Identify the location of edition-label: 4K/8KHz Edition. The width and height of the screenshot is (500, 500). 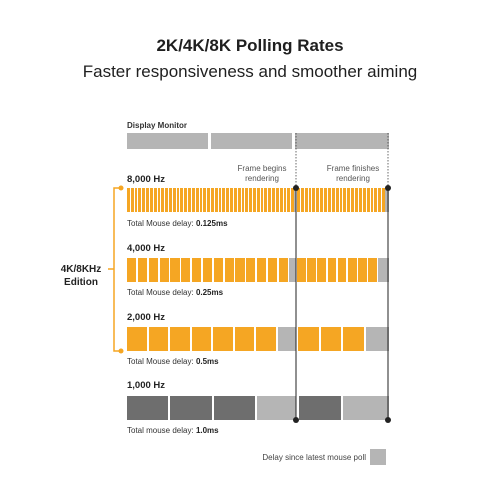
(81, 276).